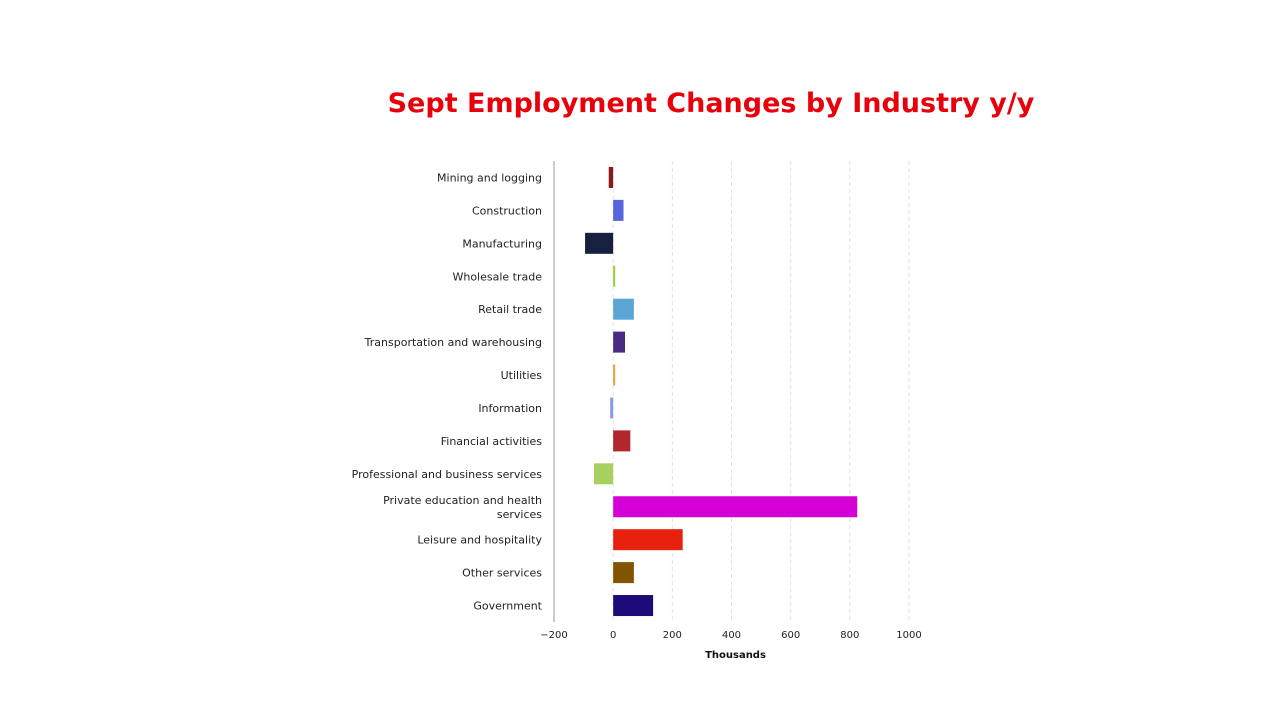  I want to click on grid-lines, so click(761, 391).